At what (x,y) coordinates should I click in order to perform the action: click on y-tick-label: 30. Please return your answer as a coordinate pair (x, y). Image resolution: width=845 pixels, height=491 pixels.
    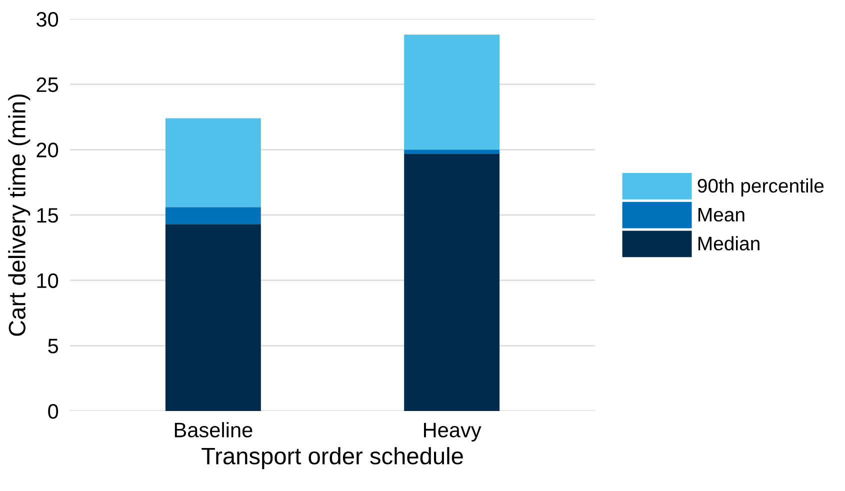
    Looking at the image, I should click on (47, 19).